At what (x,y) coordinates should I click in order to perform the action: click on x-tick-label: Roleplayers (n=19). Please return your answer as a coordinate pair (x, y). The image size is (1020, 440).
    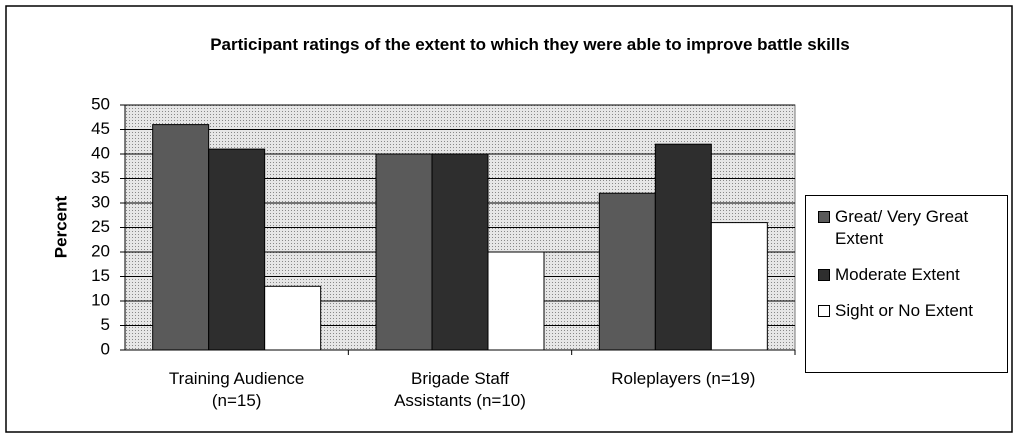
    Looking at the image, I should click on (683, 378).